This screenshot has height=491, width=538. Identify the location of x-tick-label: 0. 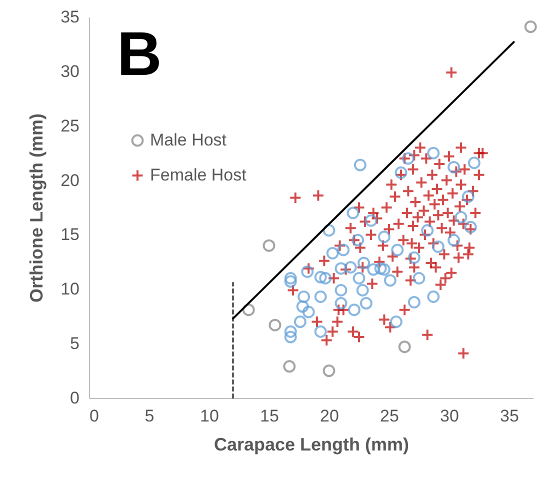
(94, 416).